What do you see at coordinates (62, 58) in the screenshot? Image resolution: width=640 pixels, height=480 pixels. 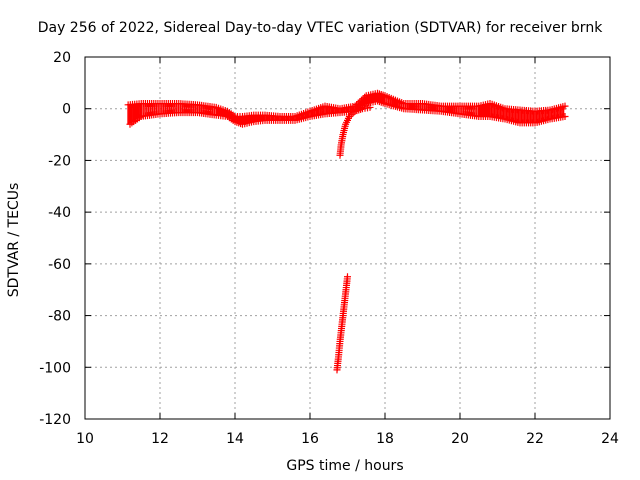 I see `y-tick-label: 20` at bounding box center [62, 58].